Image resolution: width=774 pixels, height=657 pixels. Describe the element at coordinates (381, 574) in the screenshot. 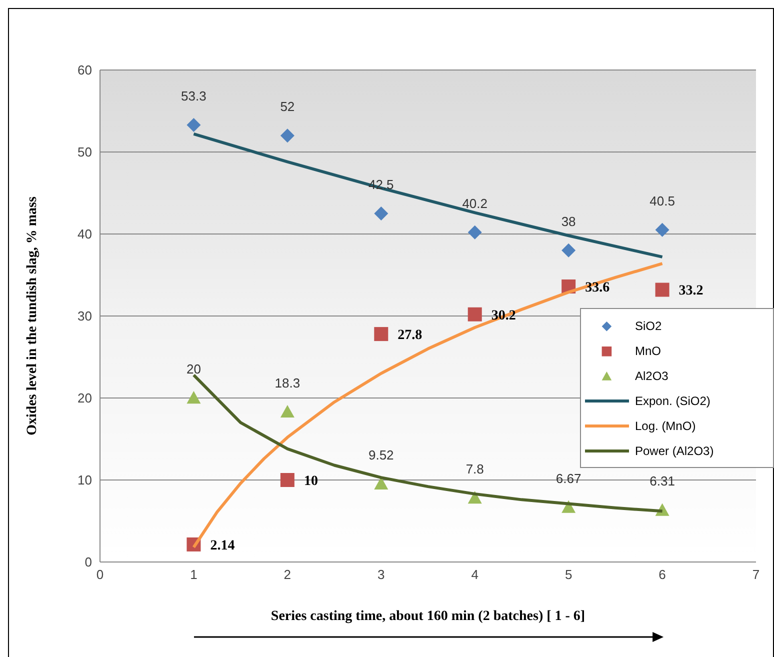

I see `x-tick-label: 3` at that location.